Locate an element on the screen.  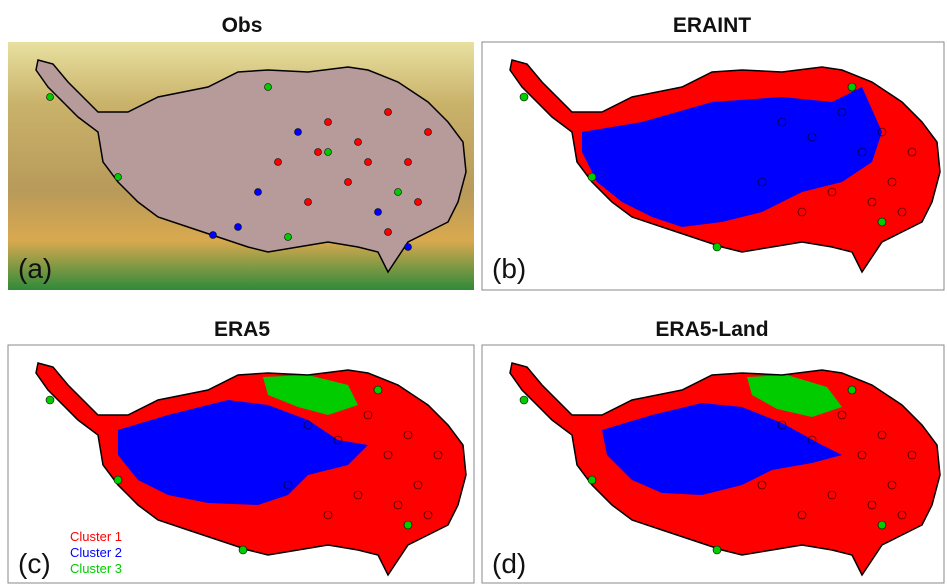
panel-label: (a) is located at coordinates (35, 268).